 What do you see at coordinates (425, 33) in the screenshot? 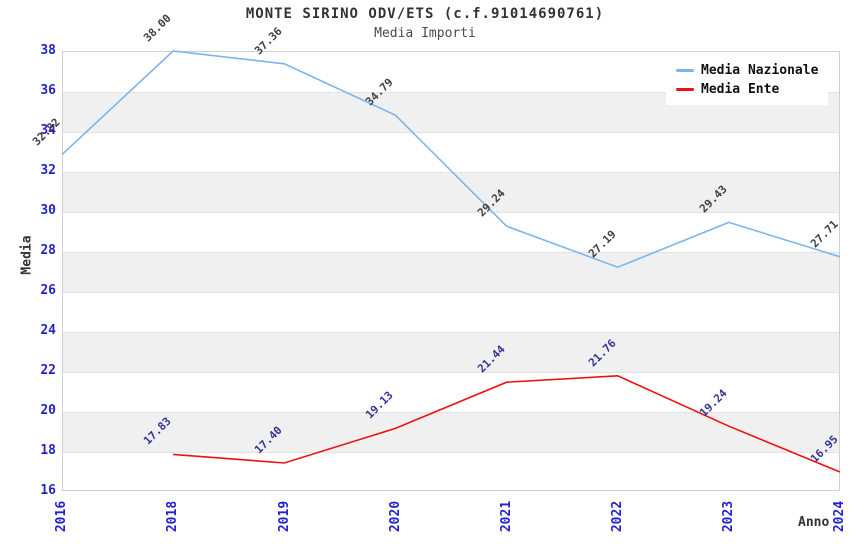
I see `chart-subtitle: Media Importi` at bounding box center [425, 33].